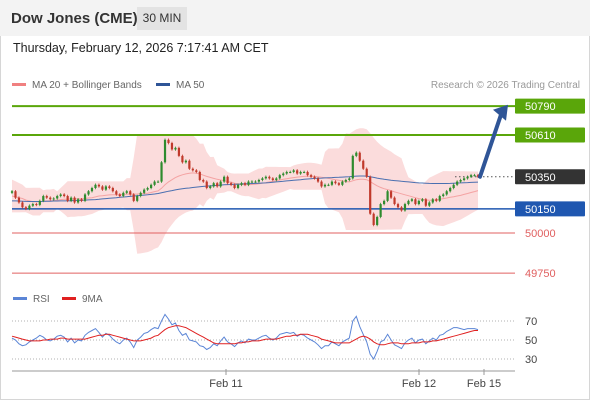  What do you see at coordinates (531, 341) in the screenshot?
I see `rsi-tick-50: 50` at bounding box center [531, 341].